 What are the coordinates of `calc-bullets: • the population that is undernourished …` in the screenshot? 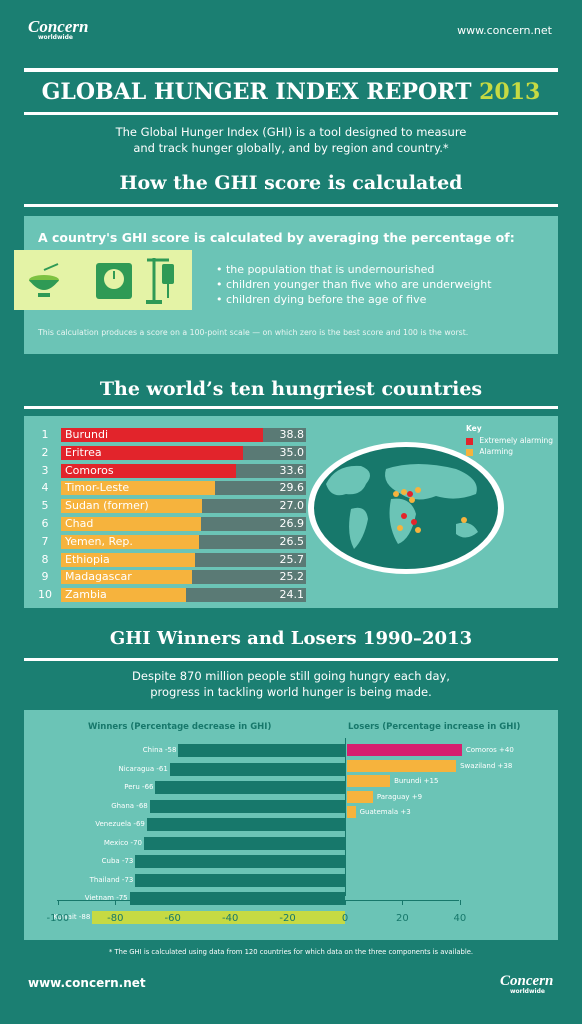 It's located at (354, 284).